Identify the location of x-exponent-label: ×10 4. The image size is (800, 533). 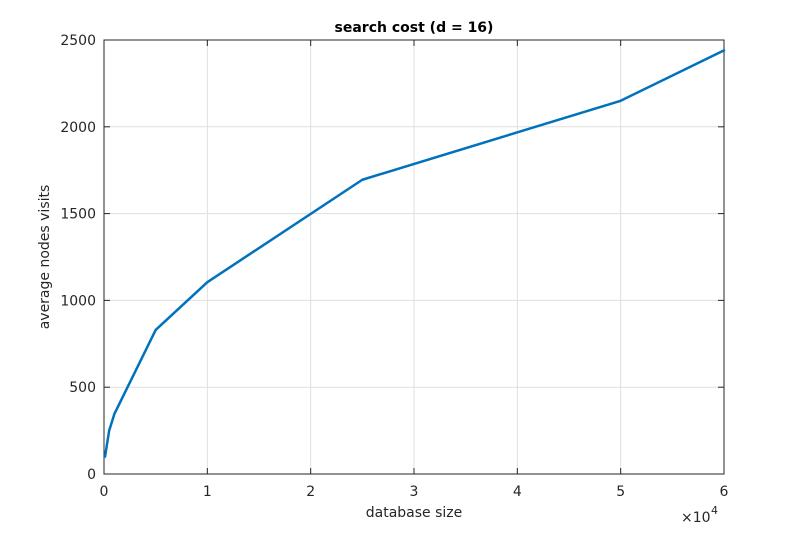
(699, 515).